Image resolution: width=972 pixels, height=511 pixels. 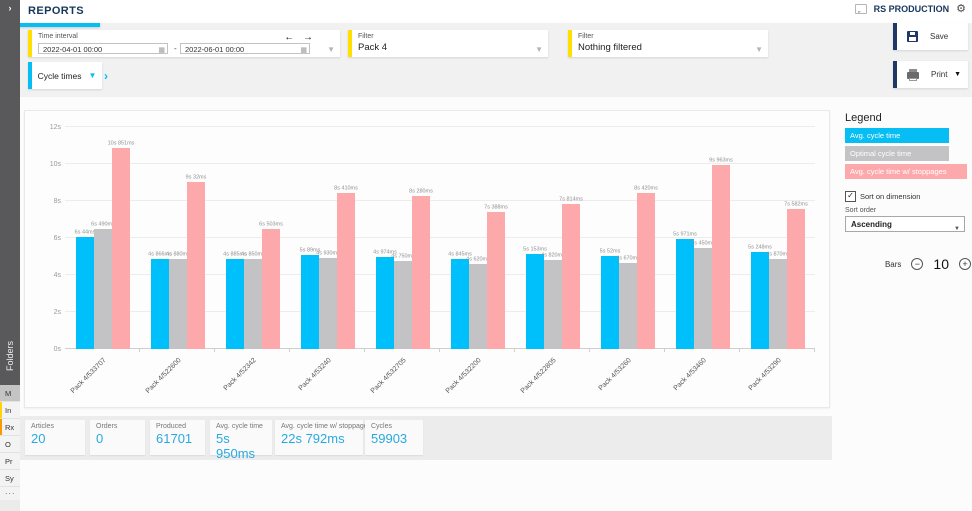 What do you see at coordinates (570, 200) in the screenshot?
I see `bar-value-label: 7s 814ms` at bounding box center [570, 200].